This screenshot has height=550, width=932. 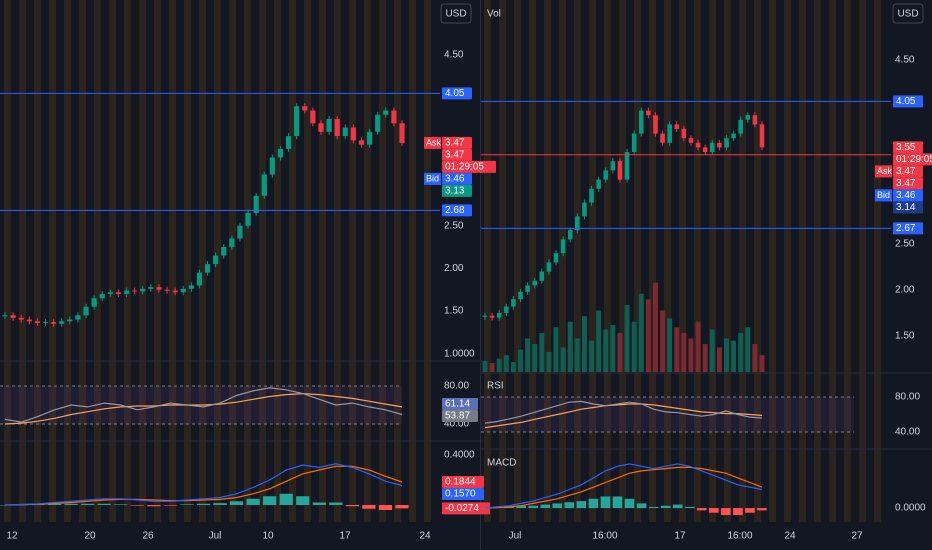 I want to click on price-tag-label: 3.46, so click(x=455, y=179).